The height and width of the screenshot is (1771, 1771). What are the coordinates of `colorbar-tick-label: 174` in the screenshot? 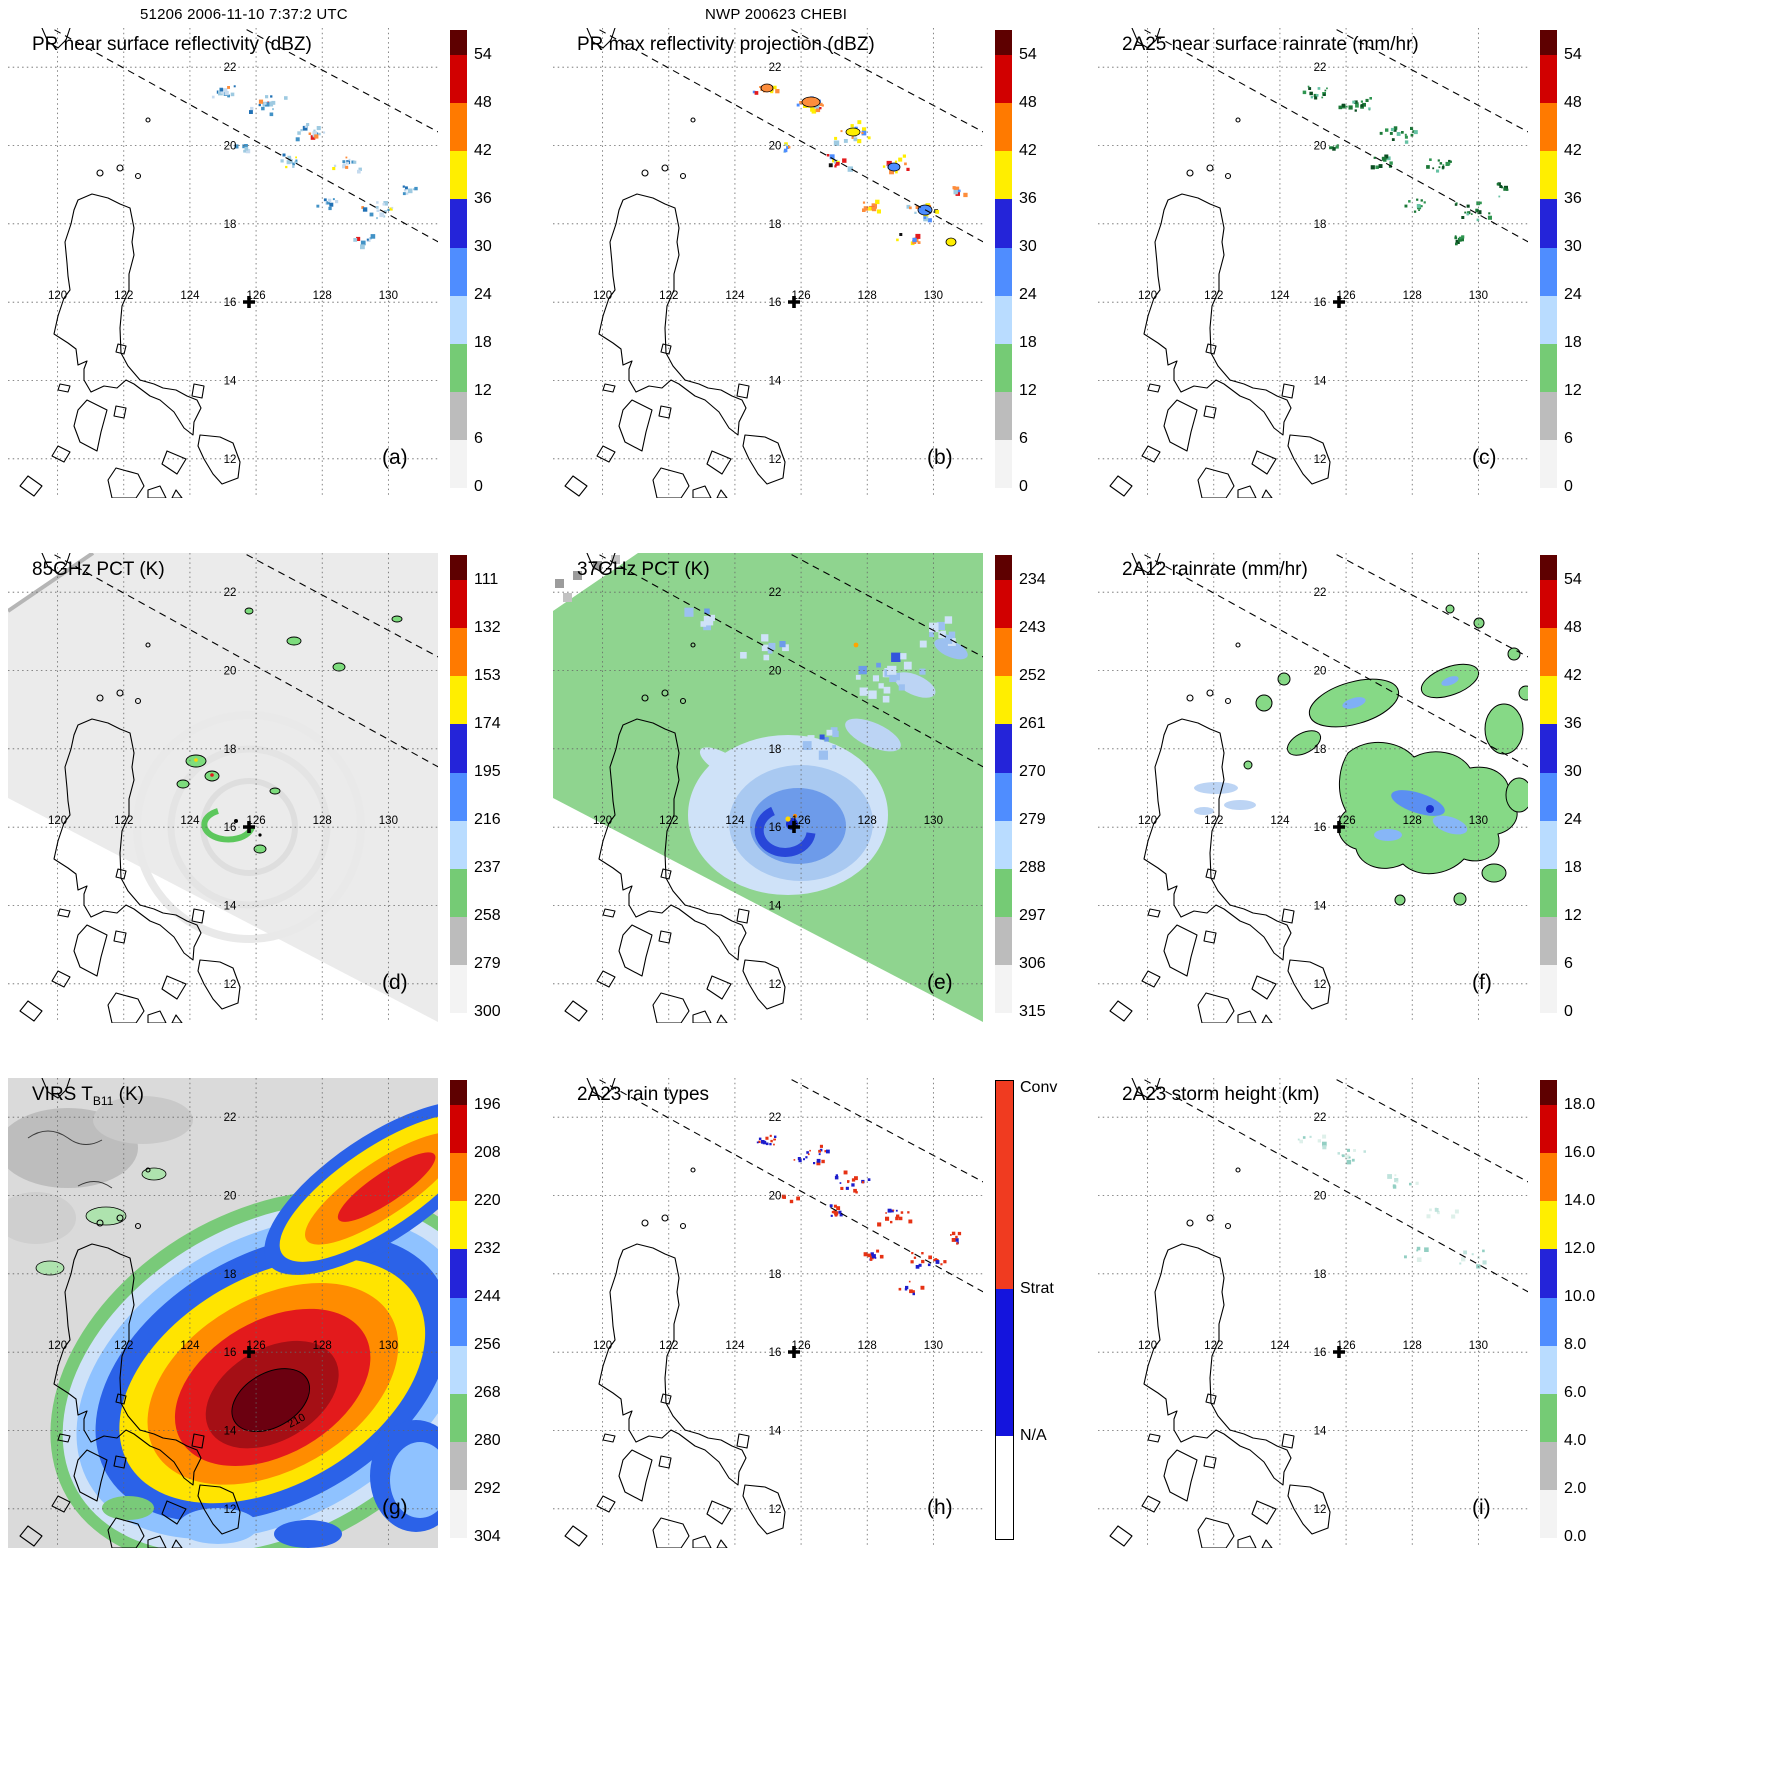 It's located at (487, 724).